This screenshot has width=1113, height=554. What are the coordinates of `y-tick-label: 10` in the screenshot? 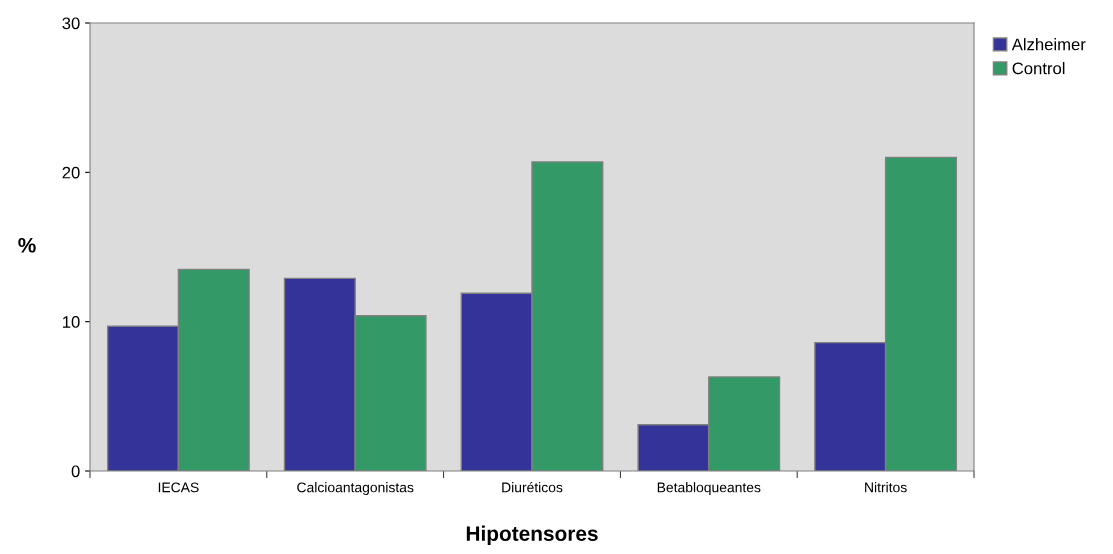 It's located at (71, 322).